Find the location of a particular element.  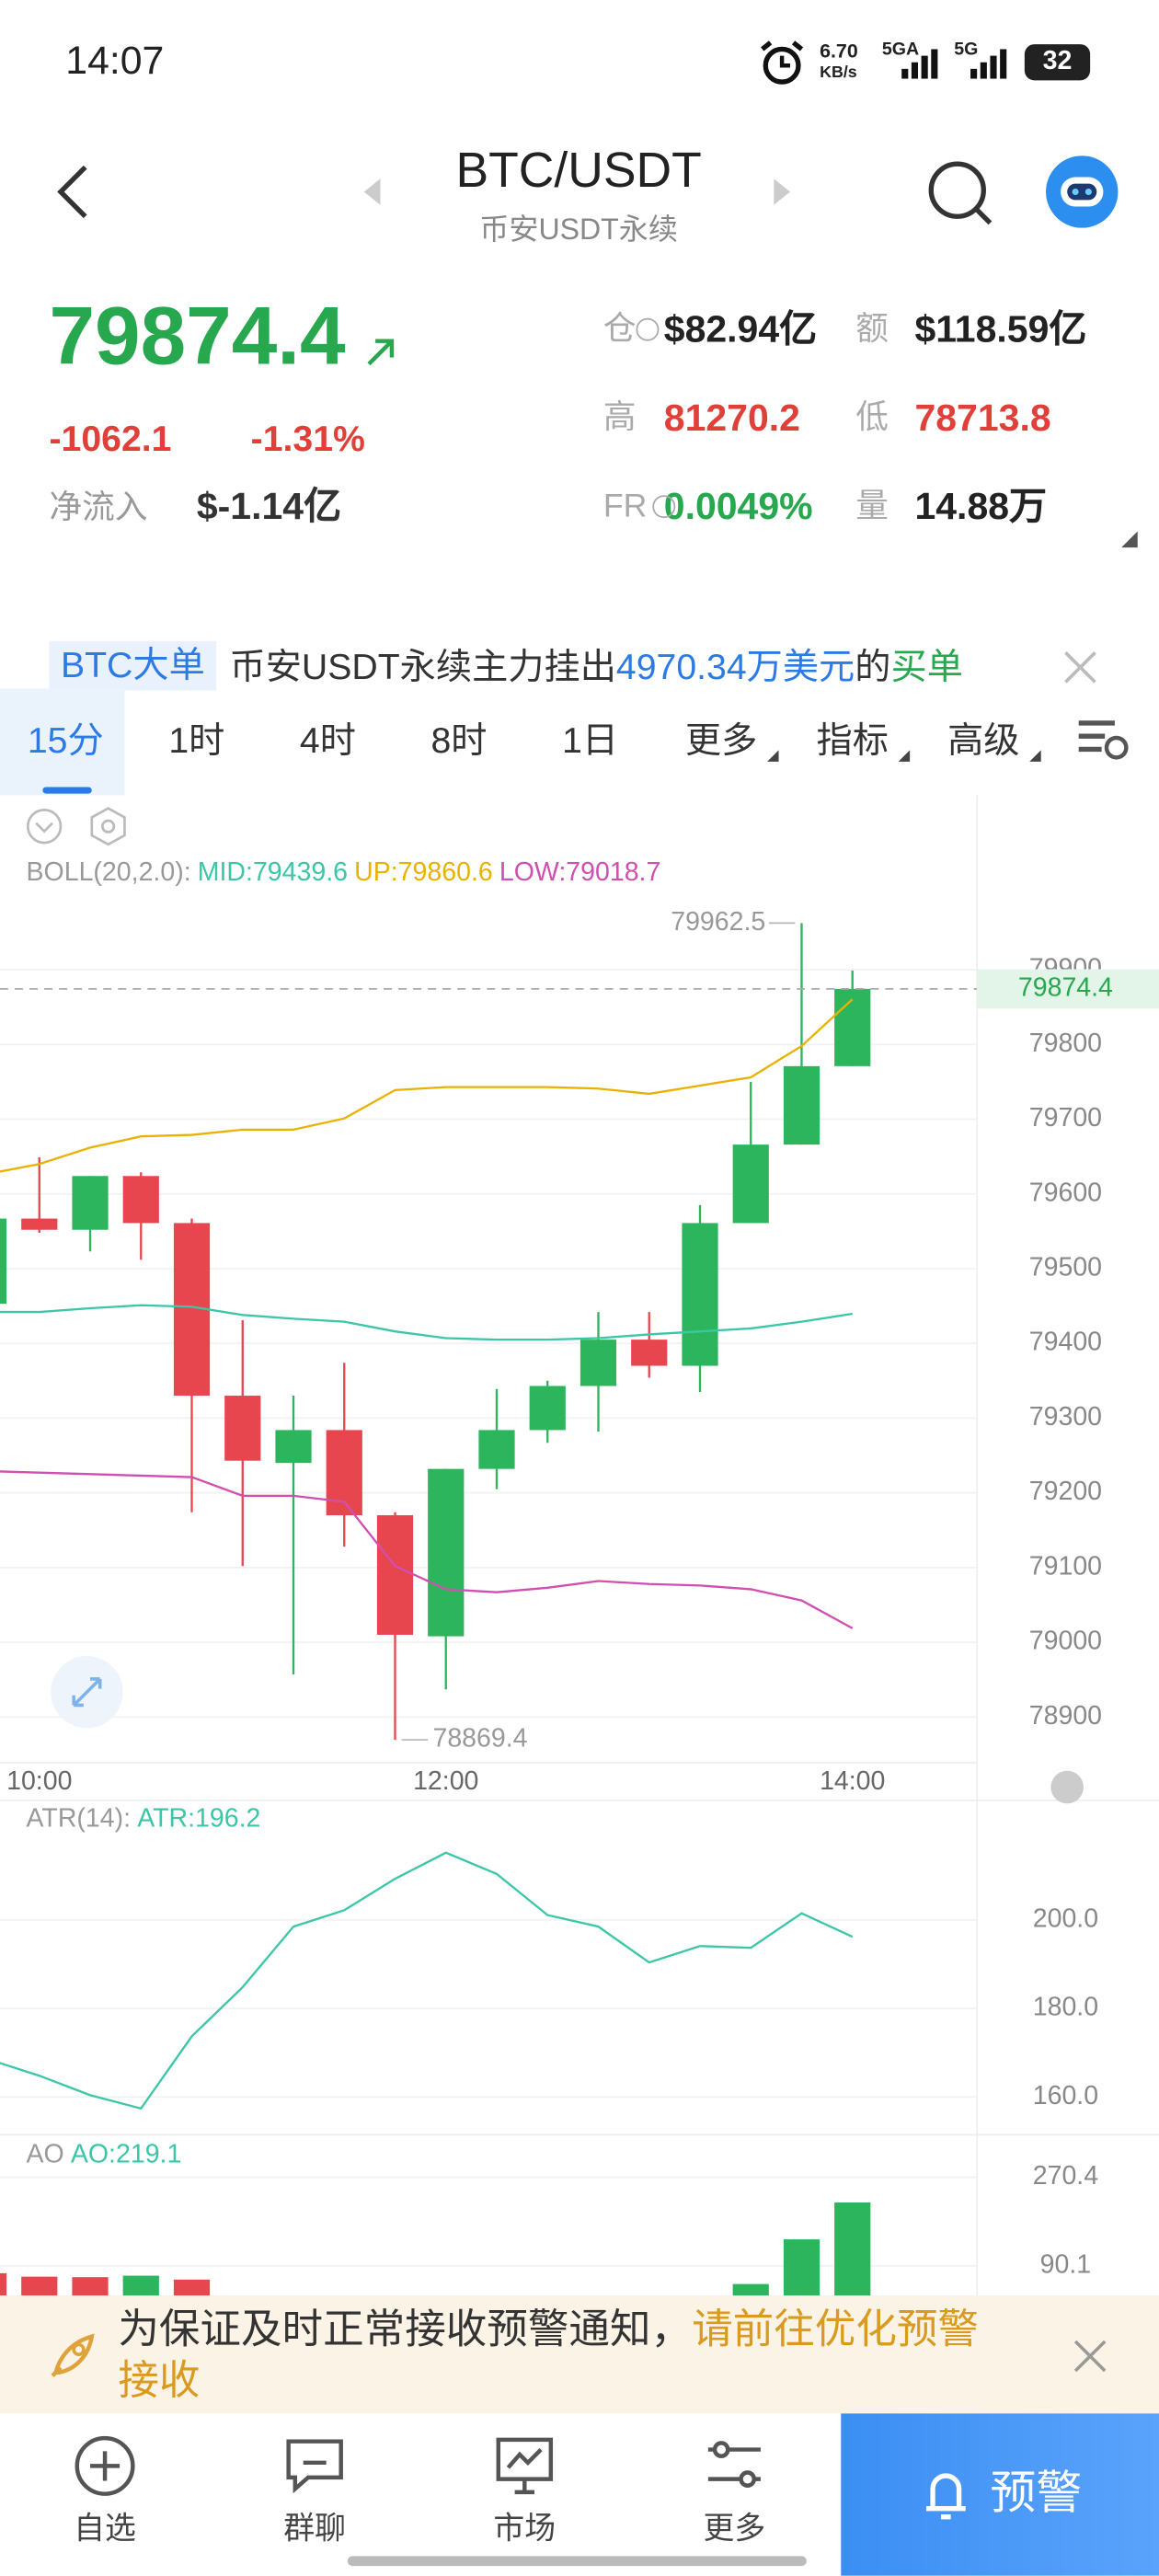

y-tick-label: 79000 is located at coordinates (1065, 1641).